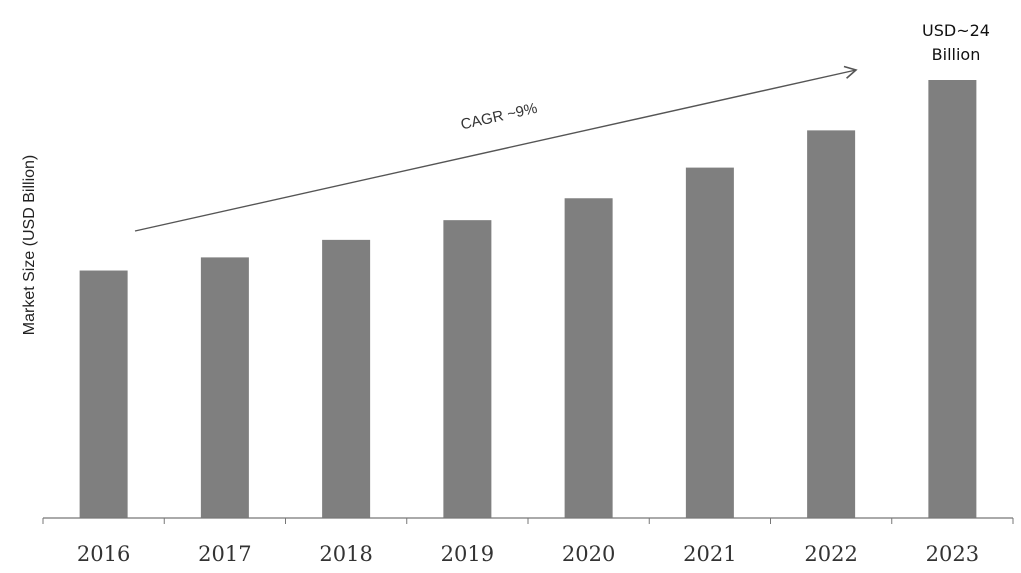 This screenshot has width=1021, height=573. I want to click on bar-2019, so click(467, 369).